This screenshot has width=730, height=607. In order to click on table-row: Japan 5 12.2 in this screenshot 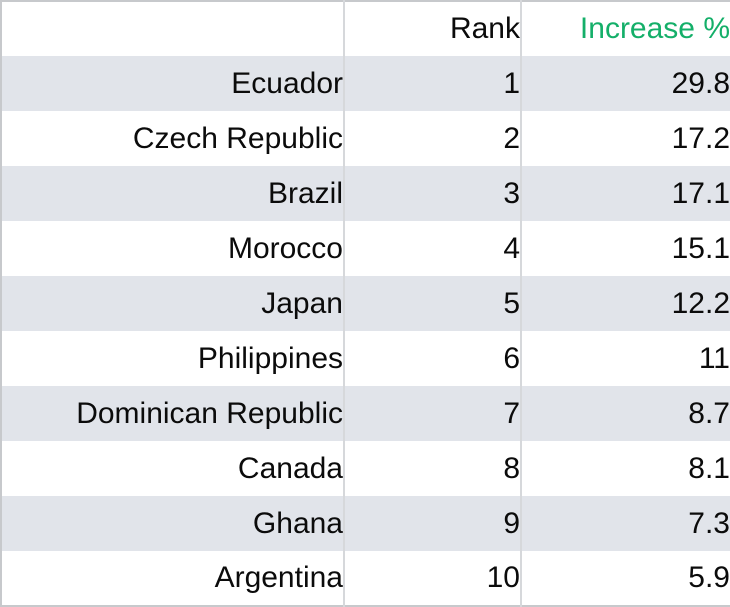, I will do `click(365, 303)`.